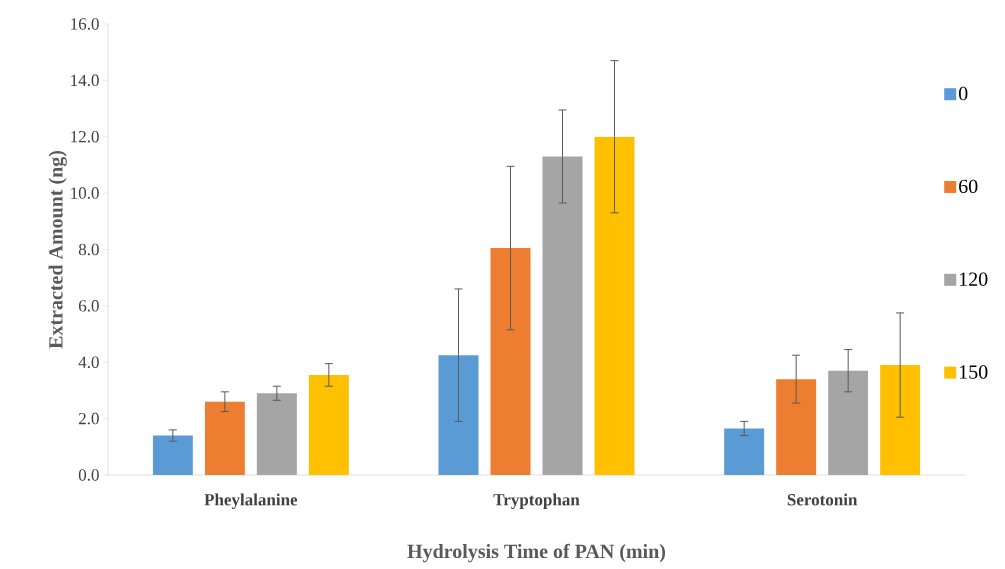 Image resolution: width=1005 pixels, height=569 pixels. What do you see at coordinates (85, 80) in the screenshot?
I see `y-tick-label: 14.0` at bounding box center [85, 80].